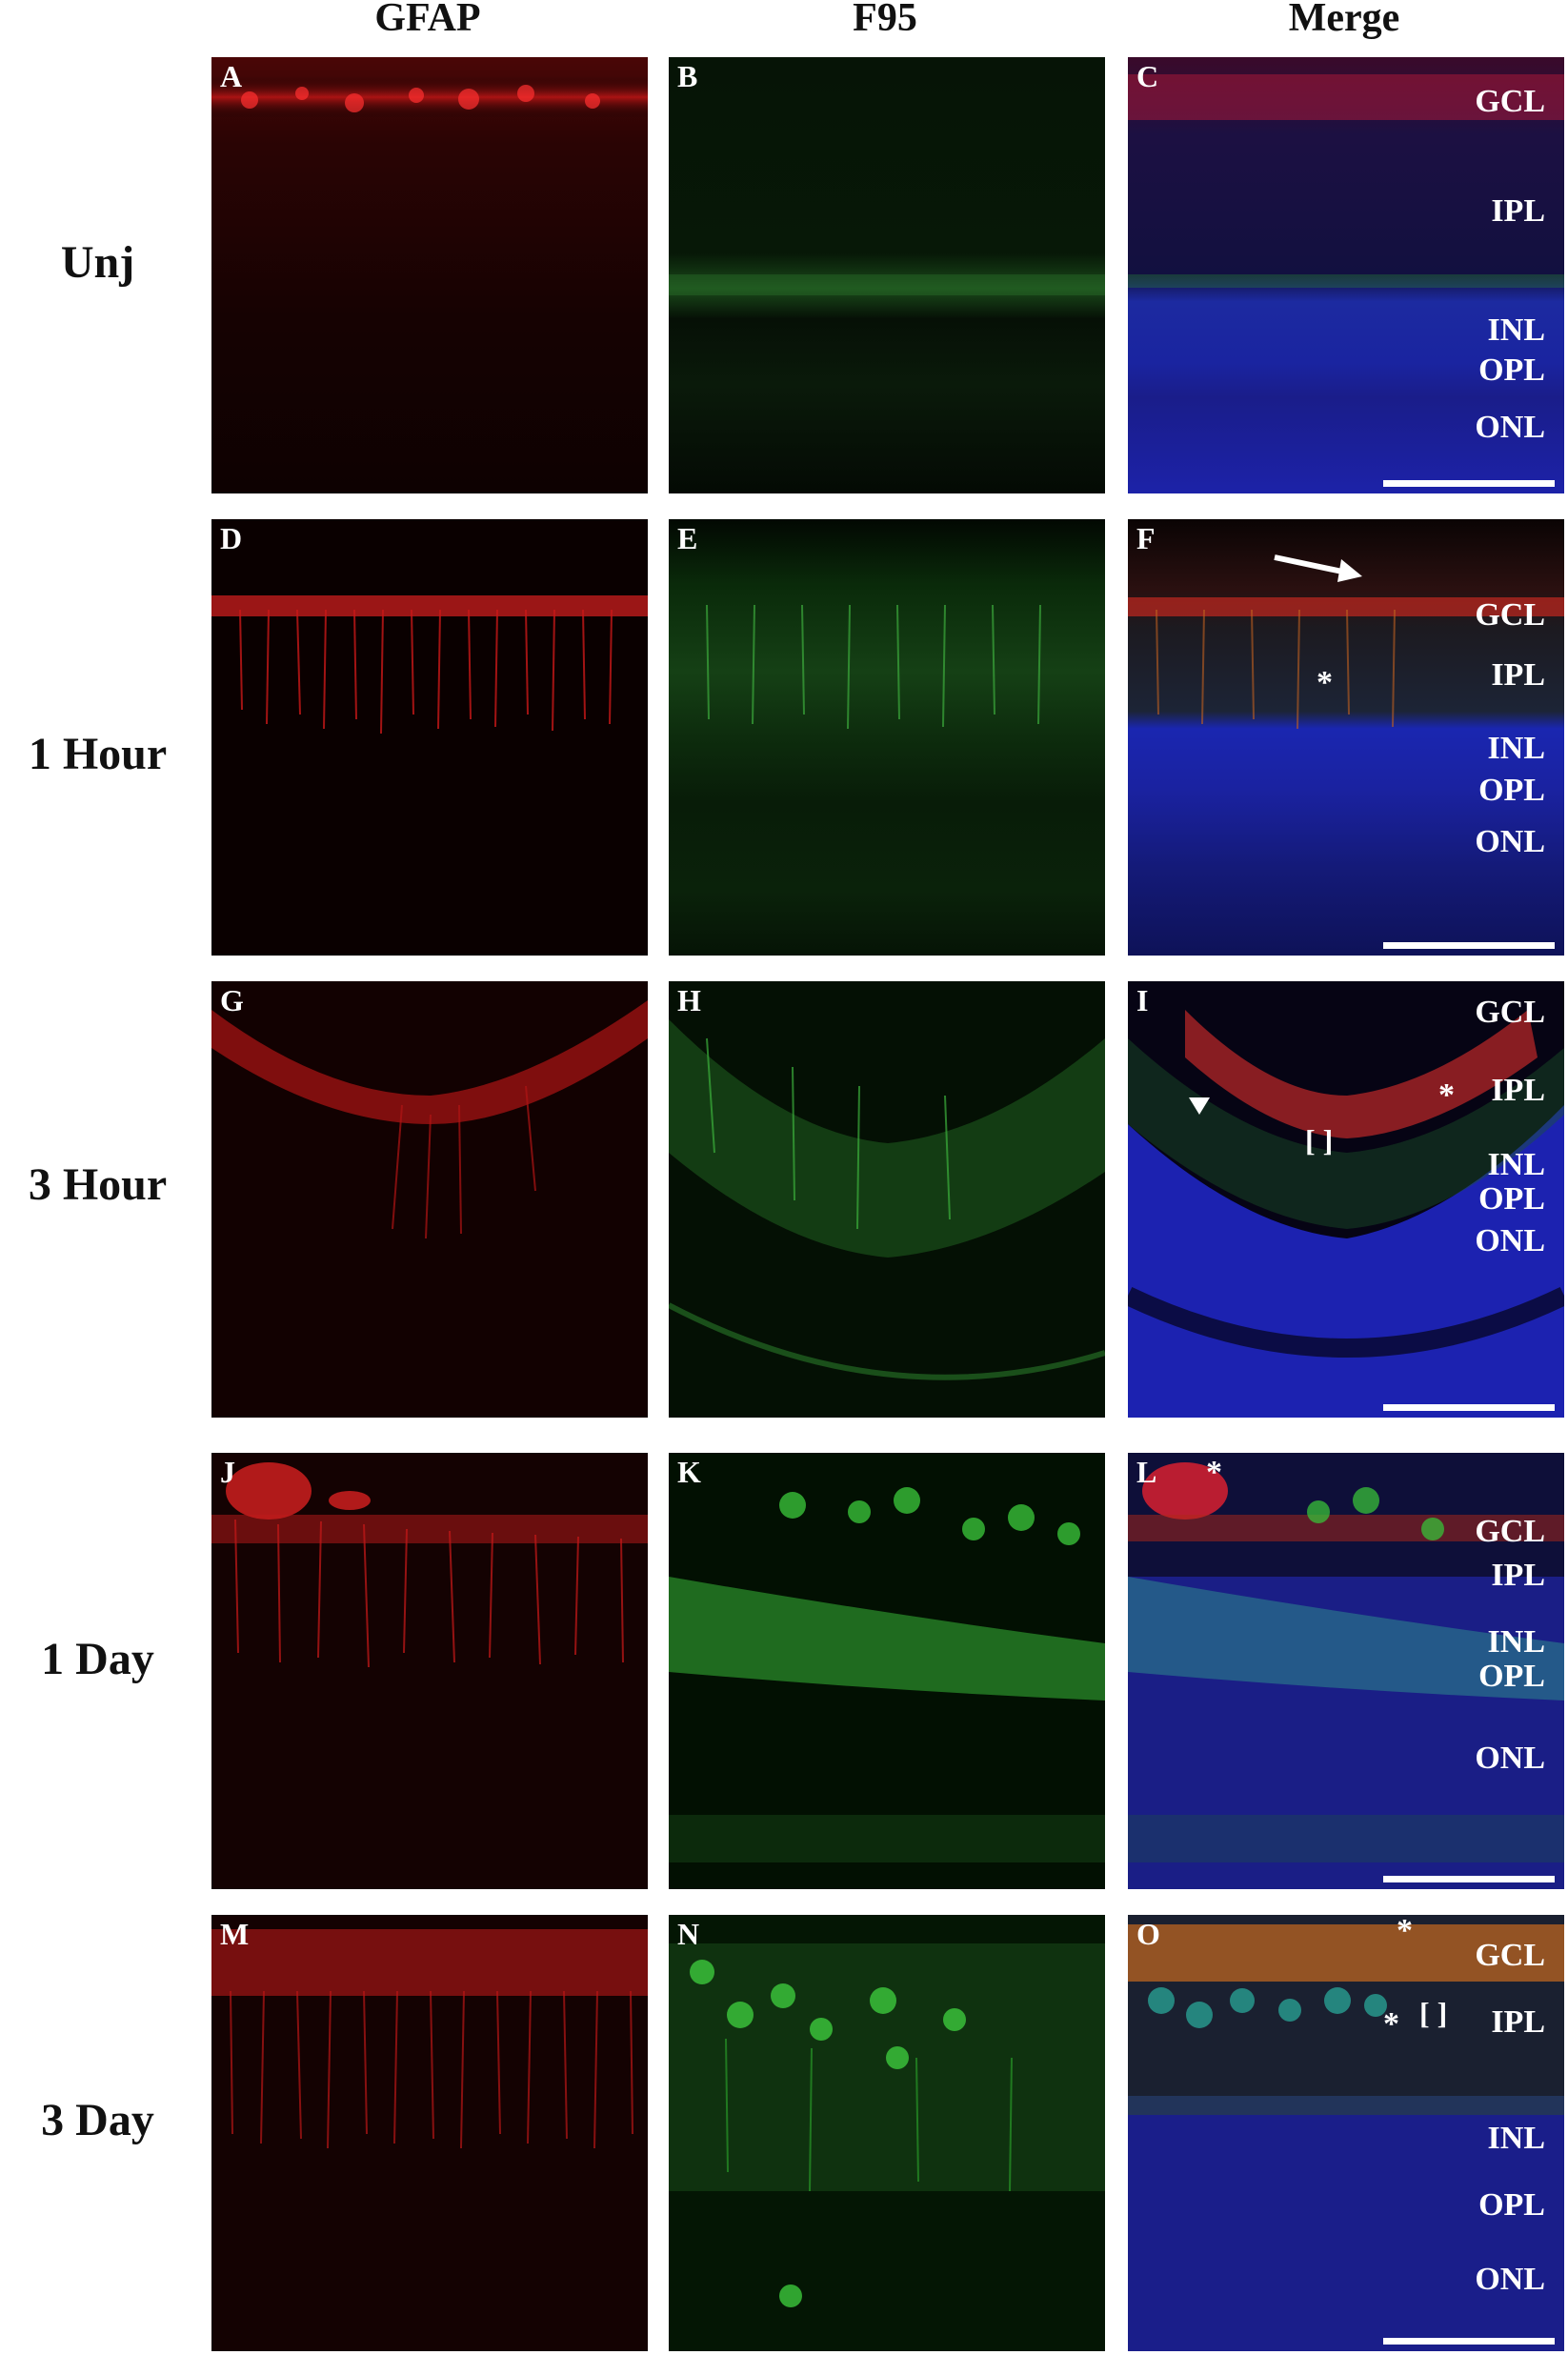 The width and height of the screenshot is (1568, 2355). I want to click on panel-k-f95-1-day: K, so click(887, 1671).